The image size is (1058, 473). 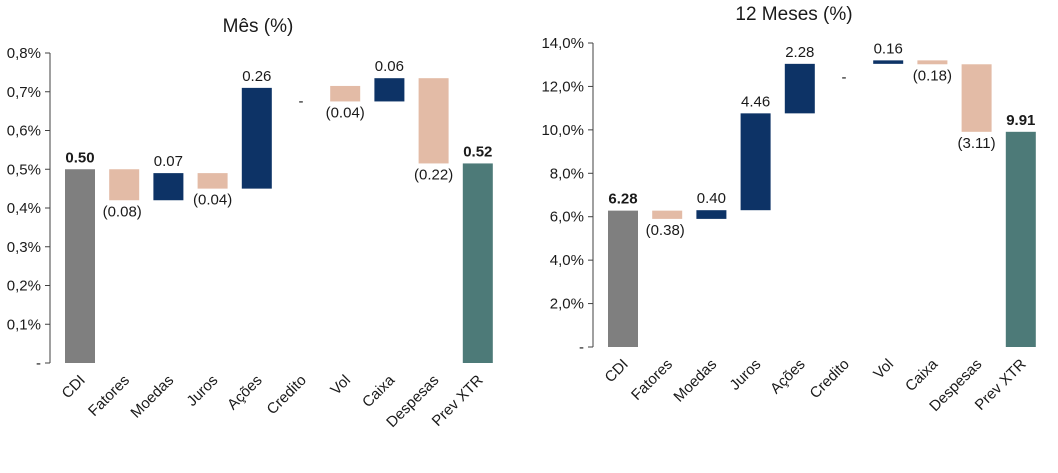 I want to click on month-y-tick-label: 0,8%, so click(x=24, y=53).